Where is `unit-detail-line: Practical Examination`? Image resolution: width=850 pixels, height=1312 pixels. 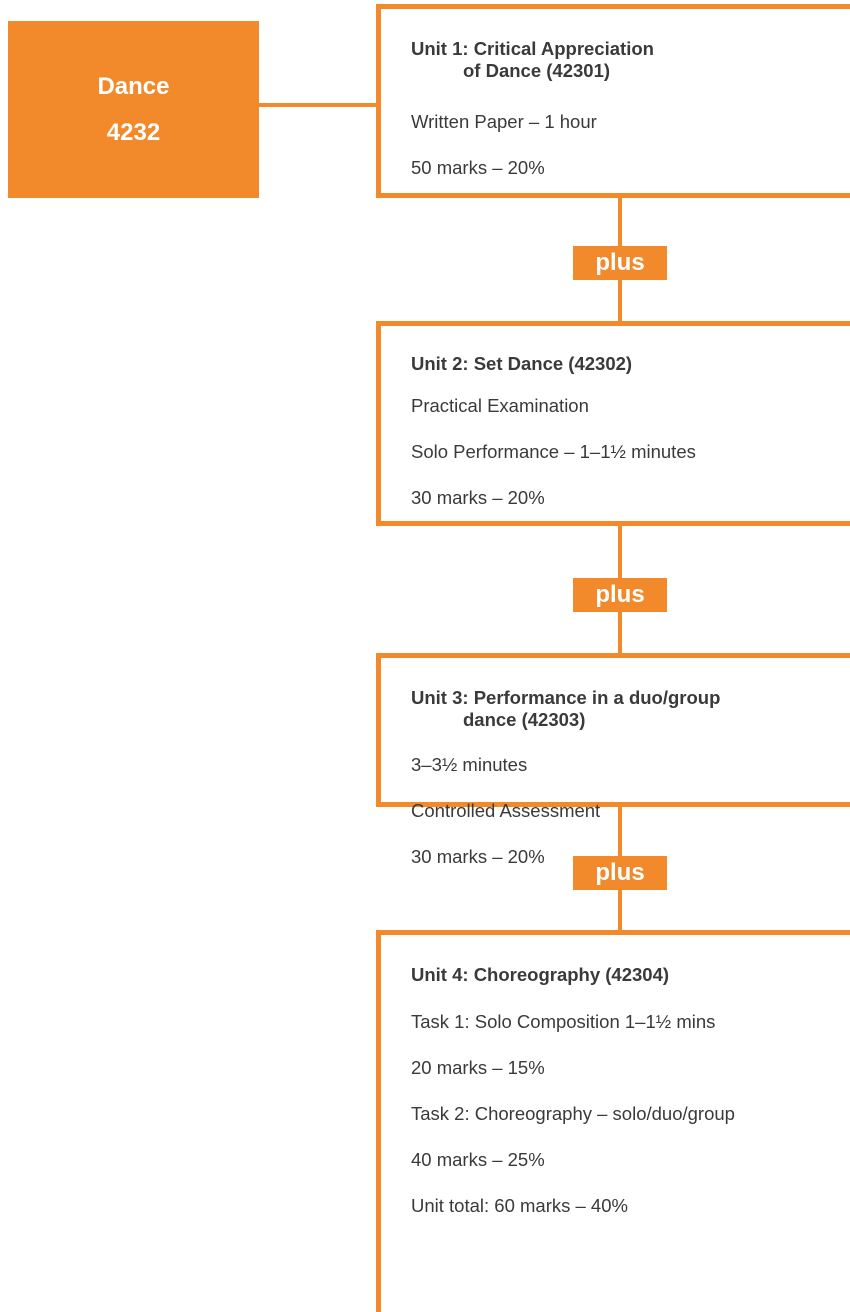
unit-detail-line: Practical Examination is located at coordinates (500, 405).